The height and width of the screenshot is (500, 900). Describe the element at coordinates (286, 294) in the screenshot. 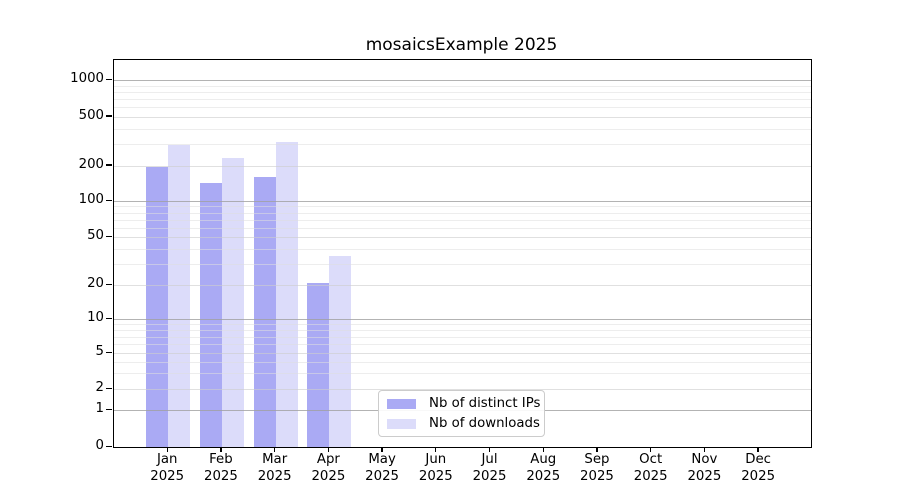

I see `bar-downloads-mar` at that location.